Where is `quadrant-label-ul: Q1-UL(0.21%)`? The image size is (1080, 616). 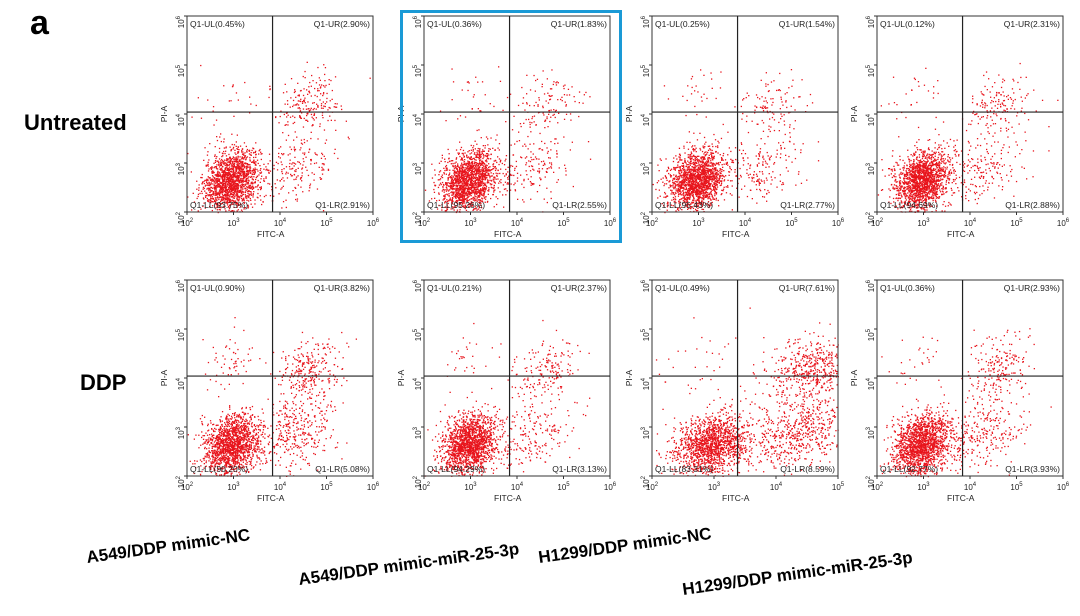
quadrant-label-ul: Q1-UL(0.21%) is located at coordinates (454, 288).